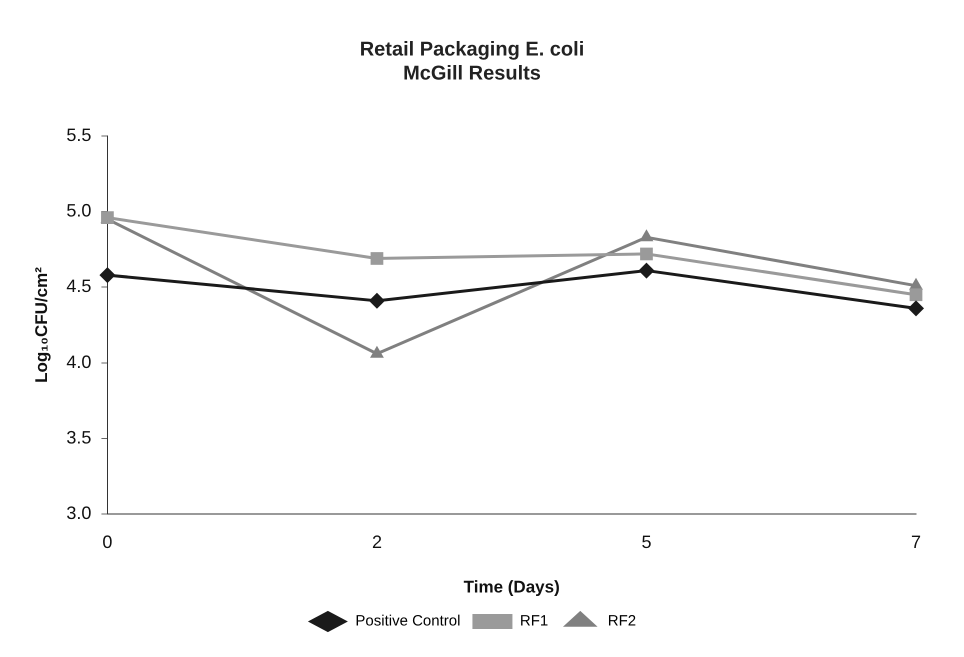 The height and width of the screenshot is (657, 964). I want to click on x-tick-label: 2, so click(377, 542).